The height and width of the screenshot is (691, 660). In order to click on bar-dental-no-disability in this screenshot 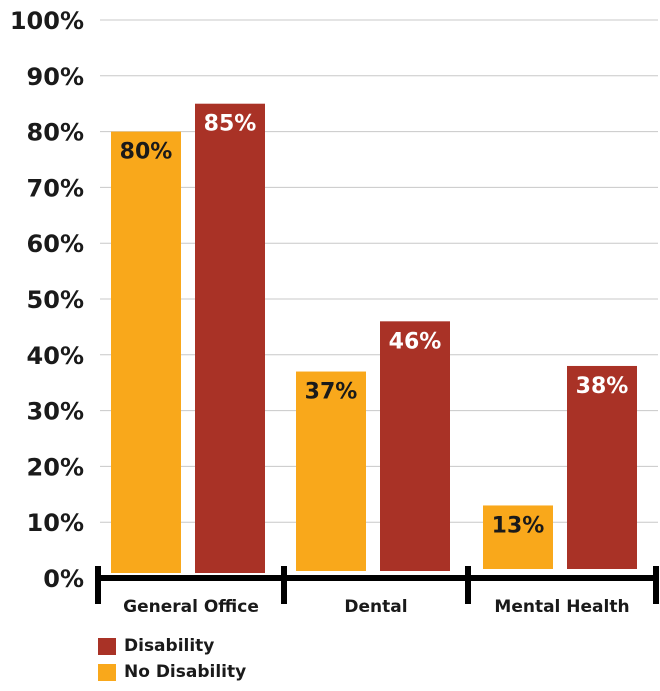, I will do `click(331, 471)`.